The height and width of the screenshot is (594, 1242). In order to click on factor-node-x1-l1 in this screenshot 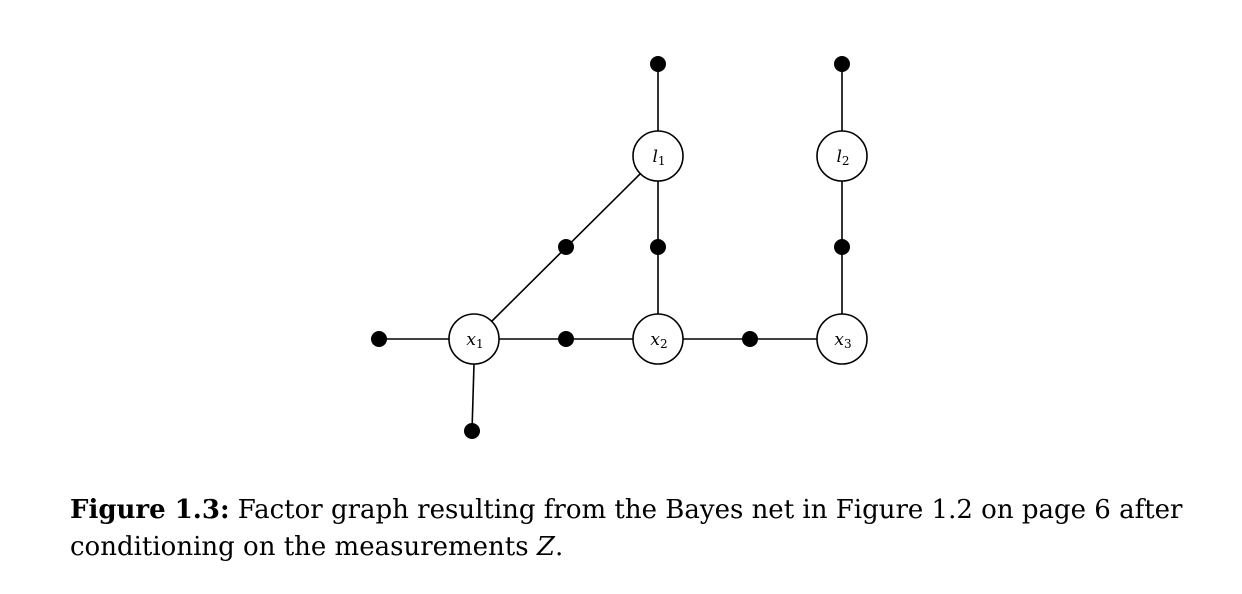, I will do `click(566, 247)`.